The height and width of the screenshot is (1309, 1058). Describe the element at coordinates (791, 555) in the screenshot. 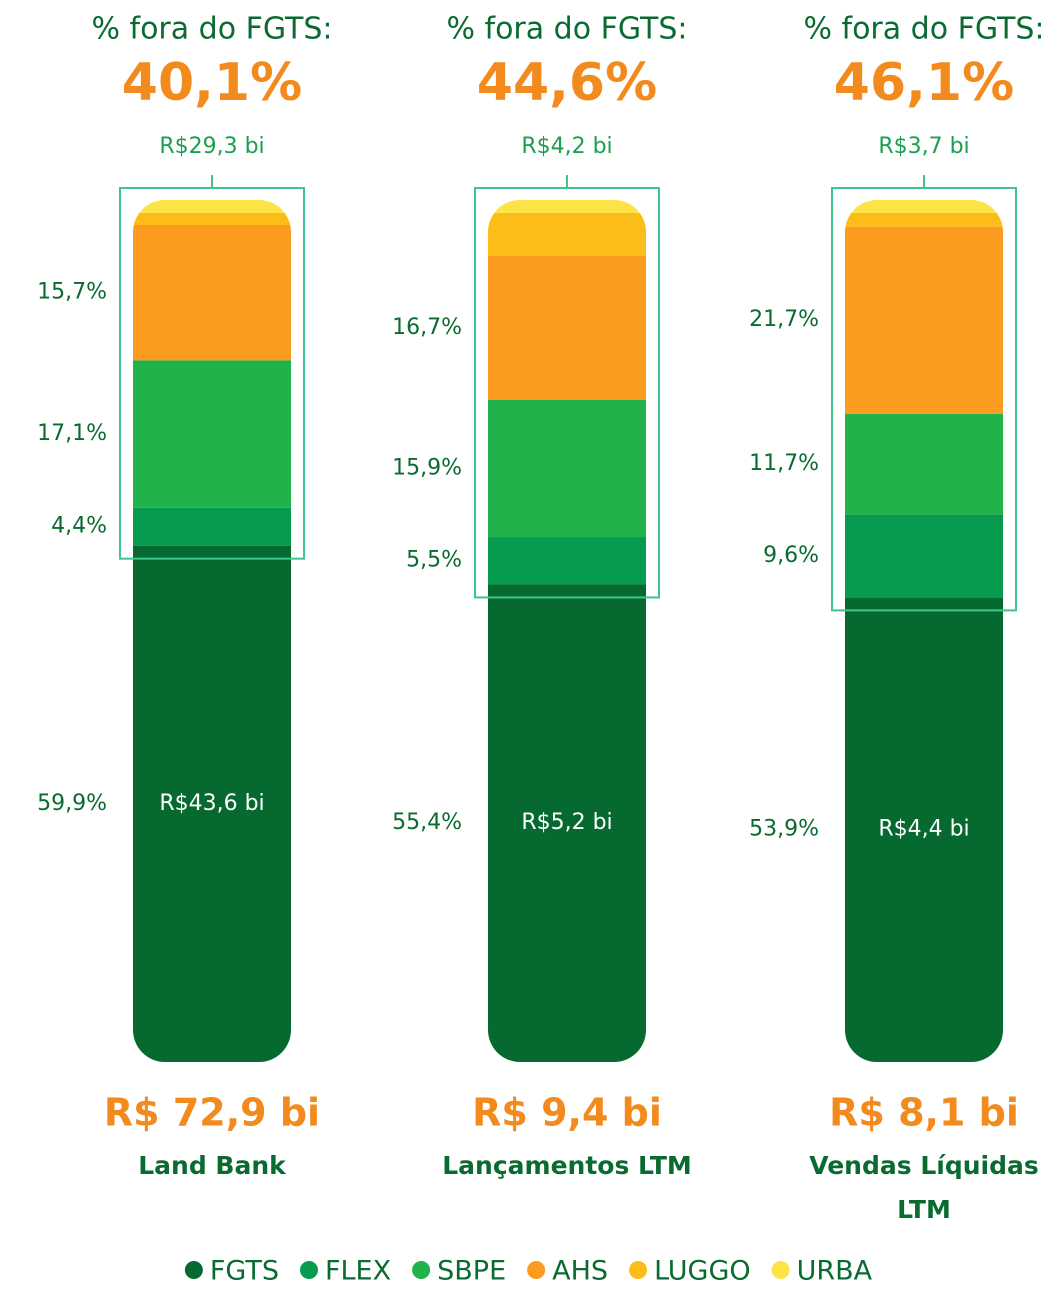

I see `value-label: 9,6%` at that location.